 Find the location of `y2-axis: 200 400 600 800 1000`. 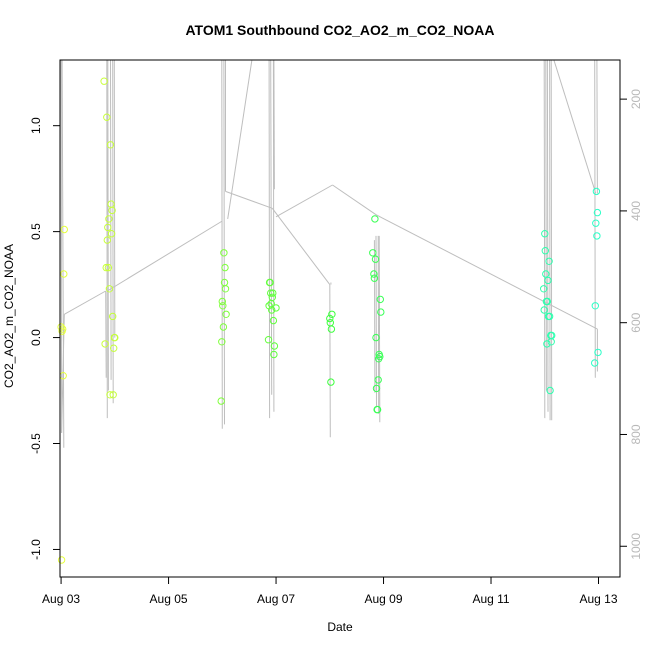

y2-axis: 200 400 600 800 1000 is located at coordinates (631, 324).